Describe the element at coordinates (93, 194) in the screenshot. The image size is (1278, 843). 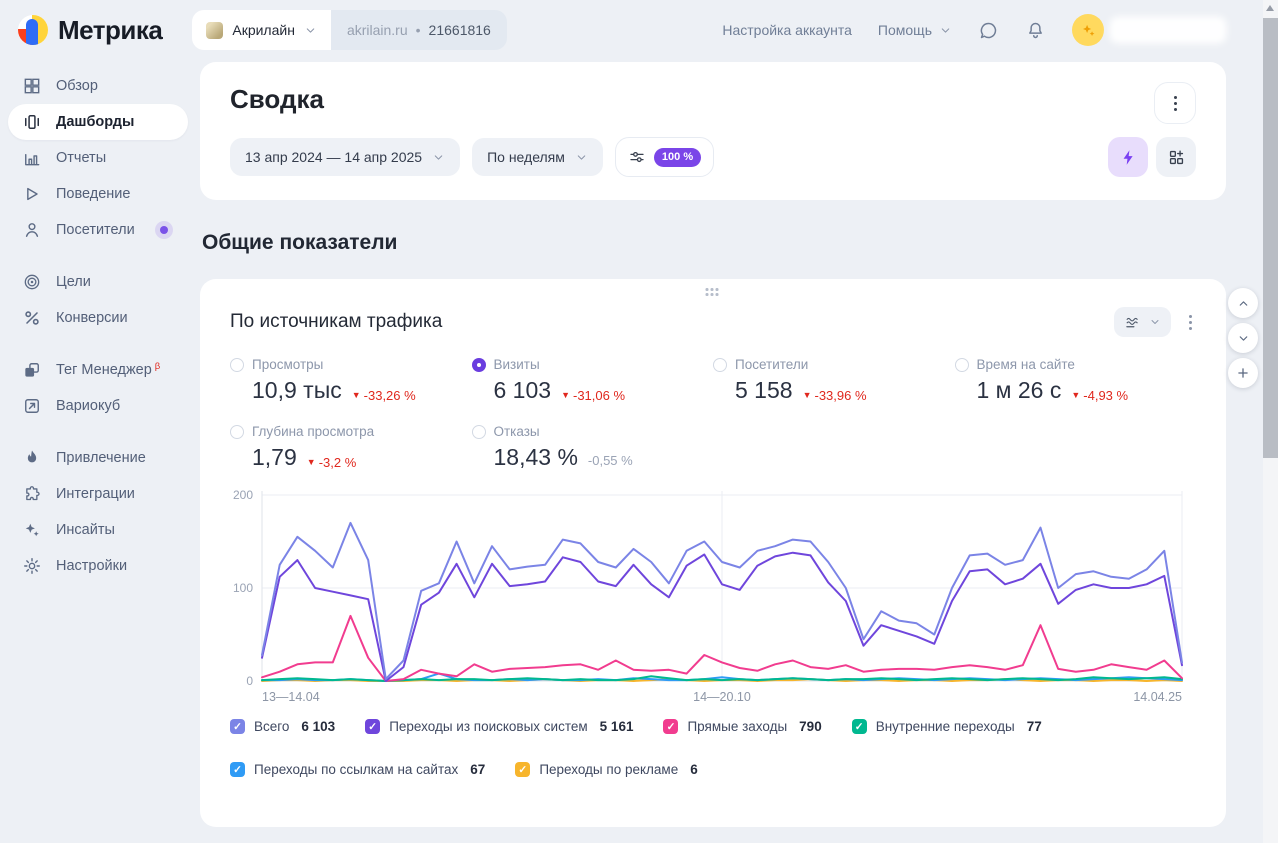
I see `sidebar-item-label: Поведение` at that location.